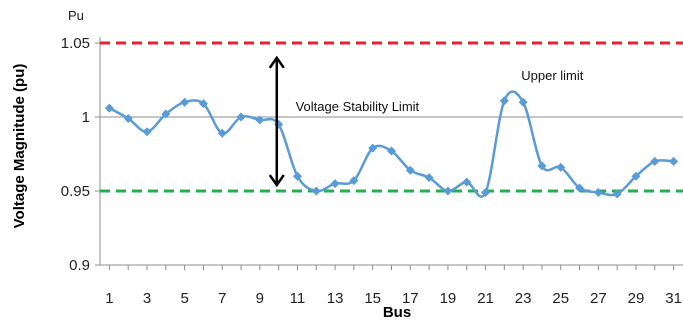 This screenshot has width=683, height=320. I want to click on x-tick-label: 19, so click(448, 298).